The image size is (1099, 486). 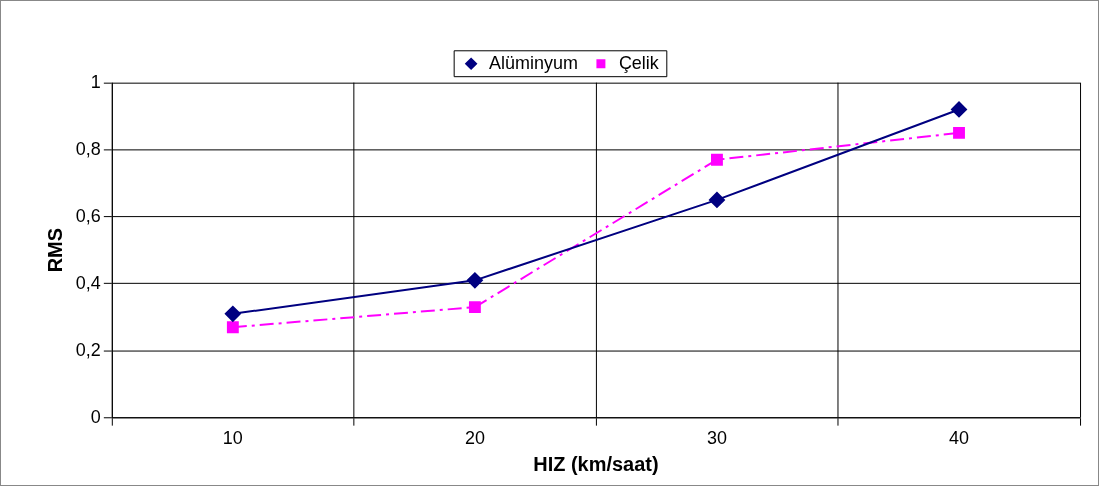 I want to click on x-tick-label: 40, so click(x=959, y=438).